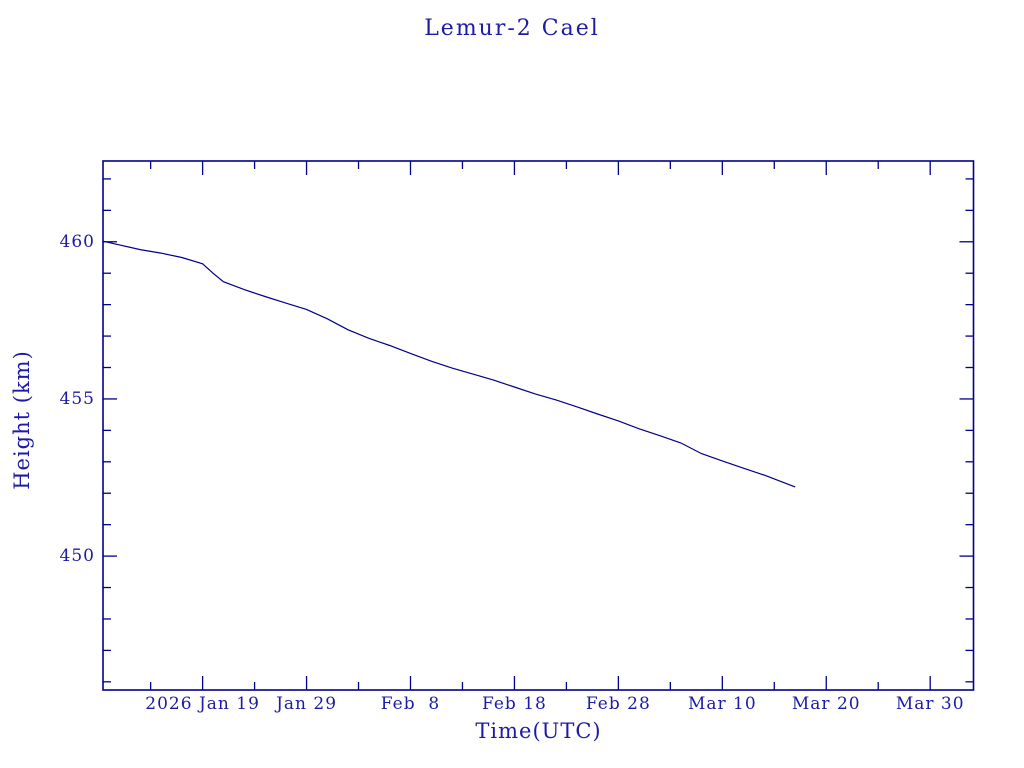  Describe the element at coordinates (930, 704) in the screenshot. I see `x-tick-label: Mar 30` at that location.